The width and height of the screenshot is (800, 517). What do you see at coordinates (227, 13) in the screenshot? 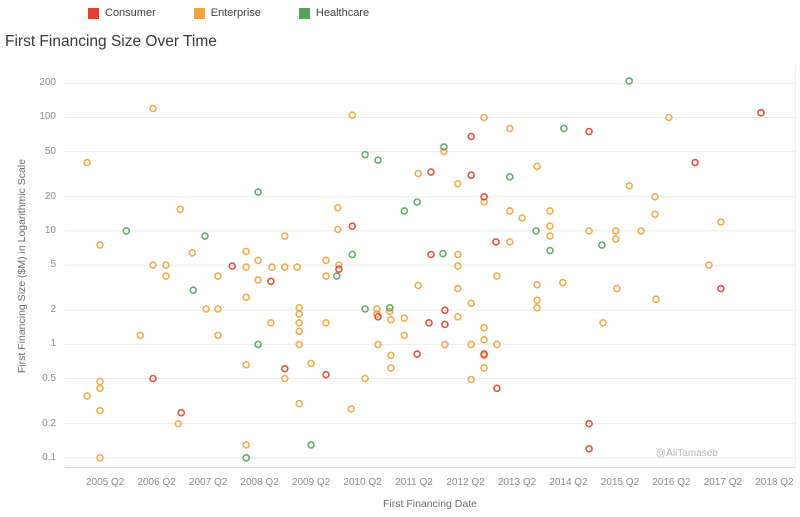
I see `legend-item-enterprise: Enterprise` at bounding box center [227, 13].